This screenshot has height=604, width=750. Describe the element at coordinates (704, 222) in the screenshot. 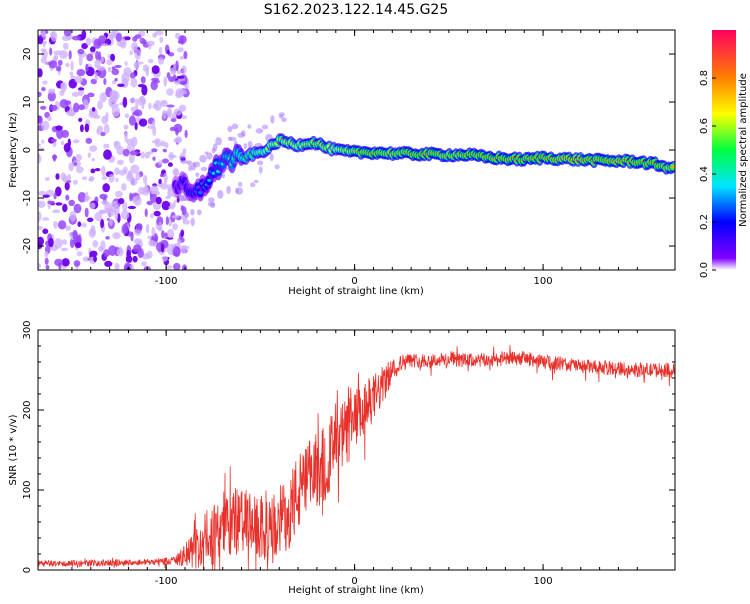

I see `colorbar-tick-label: 0.2` at that location.